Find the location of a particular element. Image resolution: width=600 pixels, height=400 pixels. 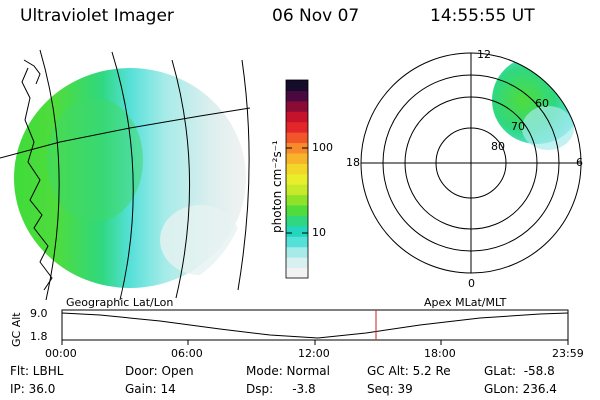

mlt-label-0: 0 is located at coordinates (471, 283).